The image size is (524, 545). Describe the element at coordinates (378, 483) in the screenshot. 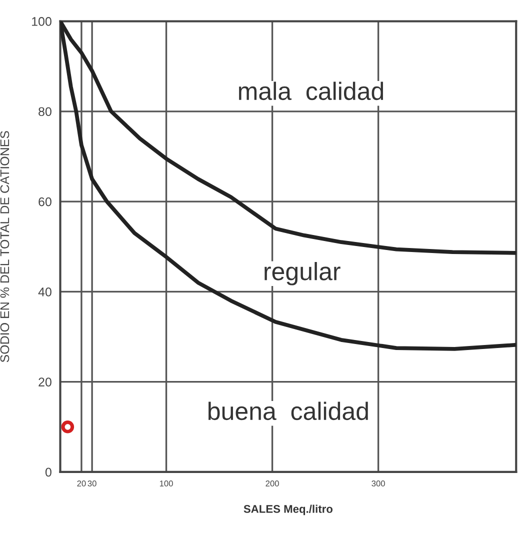

I see `x-tick-label: 300` at that location.